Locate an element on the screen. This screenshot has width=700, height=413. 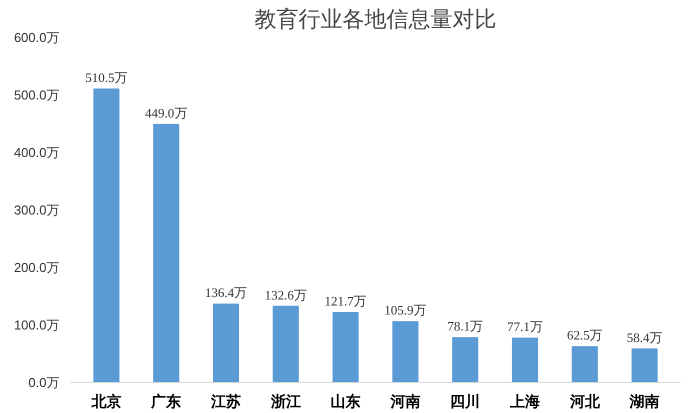
x-tick-label: 河南 is located at coordinates (404, 402).